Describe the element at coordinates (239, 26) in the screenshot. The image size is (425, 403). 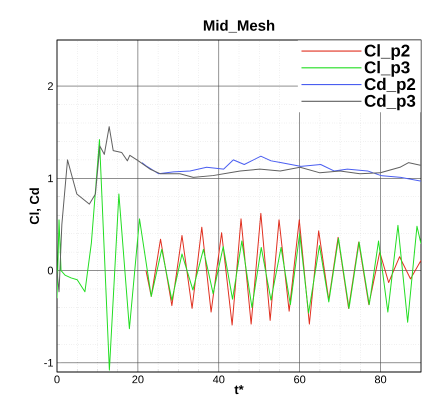
I see `chart-title: Mid_Mesh` at that location.